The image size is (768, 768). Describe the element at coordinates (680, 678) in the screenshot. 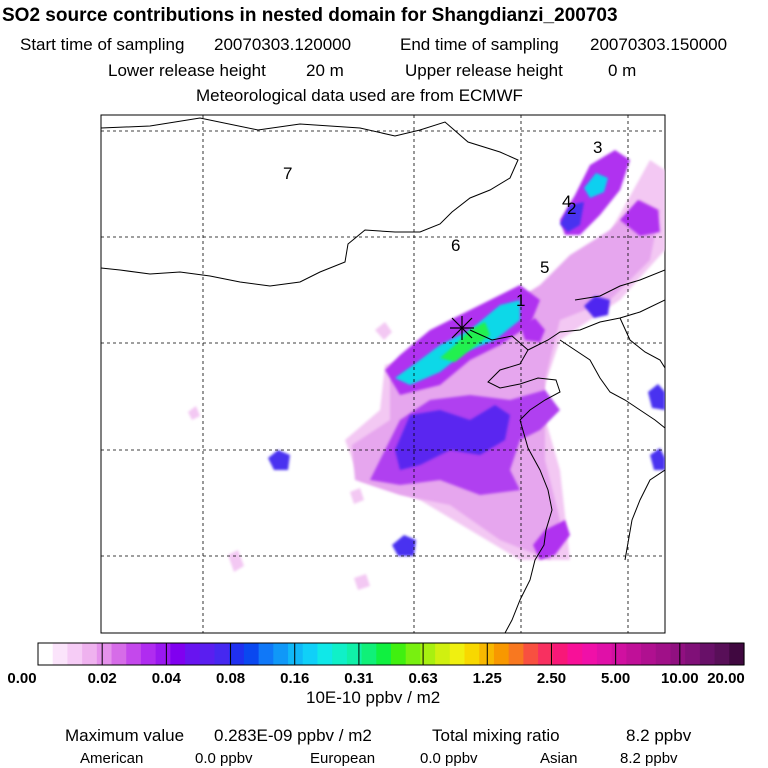

I see `colorbar-tick-label: 10.00` at that location.